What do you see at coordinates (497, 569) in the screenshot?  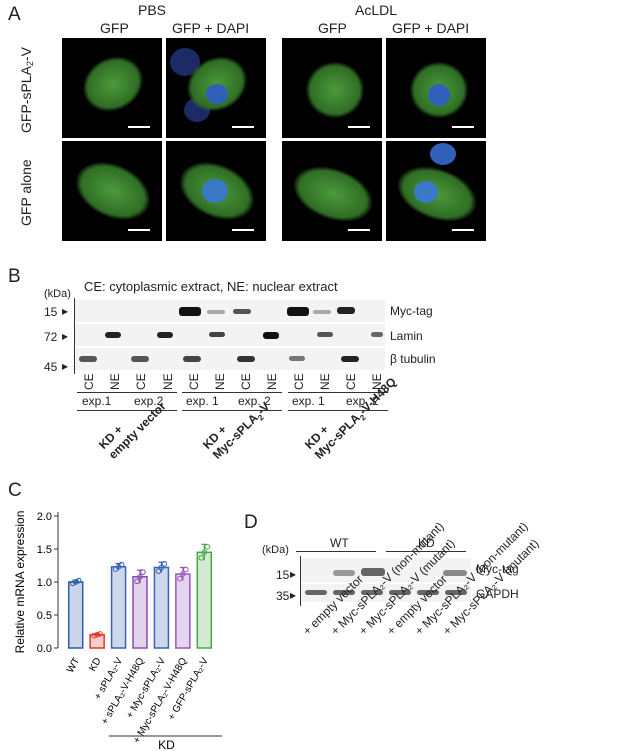 I see `band-label-d-myc: Myc-tag` at bounding box center [497, 569].